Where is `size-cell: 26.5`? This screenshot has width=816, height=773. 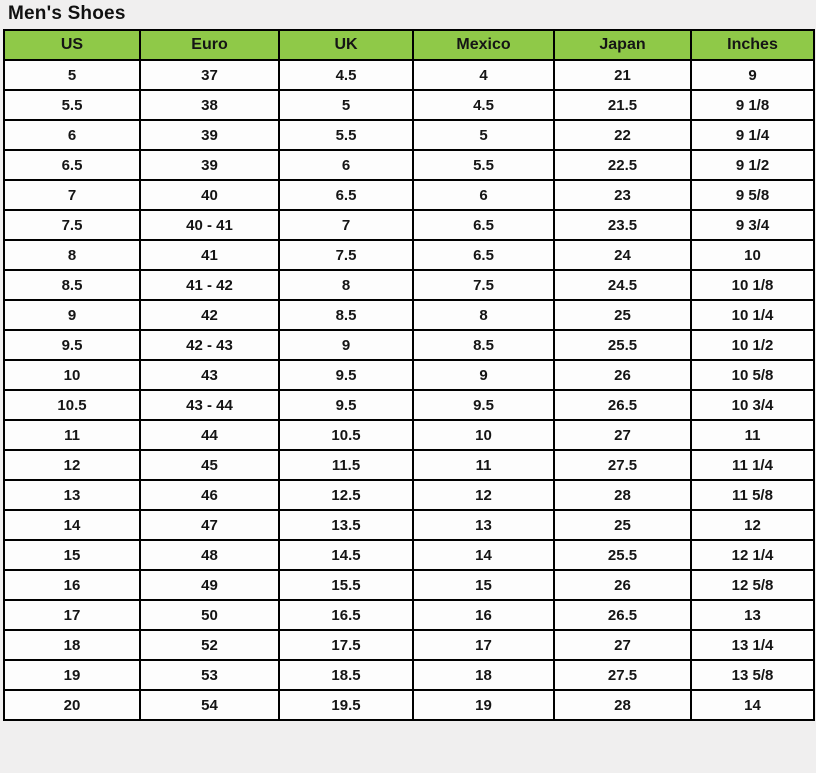
size-cell: 26.5 is located at coordinates (622, 405).